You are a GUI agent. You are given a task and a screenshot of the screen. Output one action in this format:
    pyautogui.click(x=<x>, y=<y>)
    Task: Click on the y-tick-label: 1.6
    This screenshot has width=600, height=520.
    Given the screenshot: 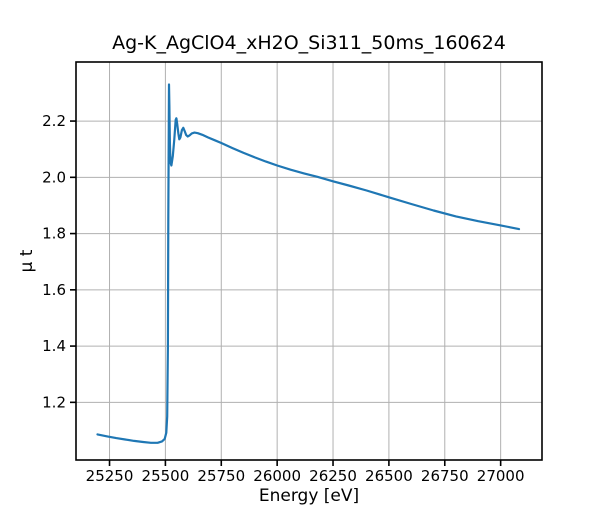 What is the action you would take?
    pyautogui.click(x=54, y=290)
    